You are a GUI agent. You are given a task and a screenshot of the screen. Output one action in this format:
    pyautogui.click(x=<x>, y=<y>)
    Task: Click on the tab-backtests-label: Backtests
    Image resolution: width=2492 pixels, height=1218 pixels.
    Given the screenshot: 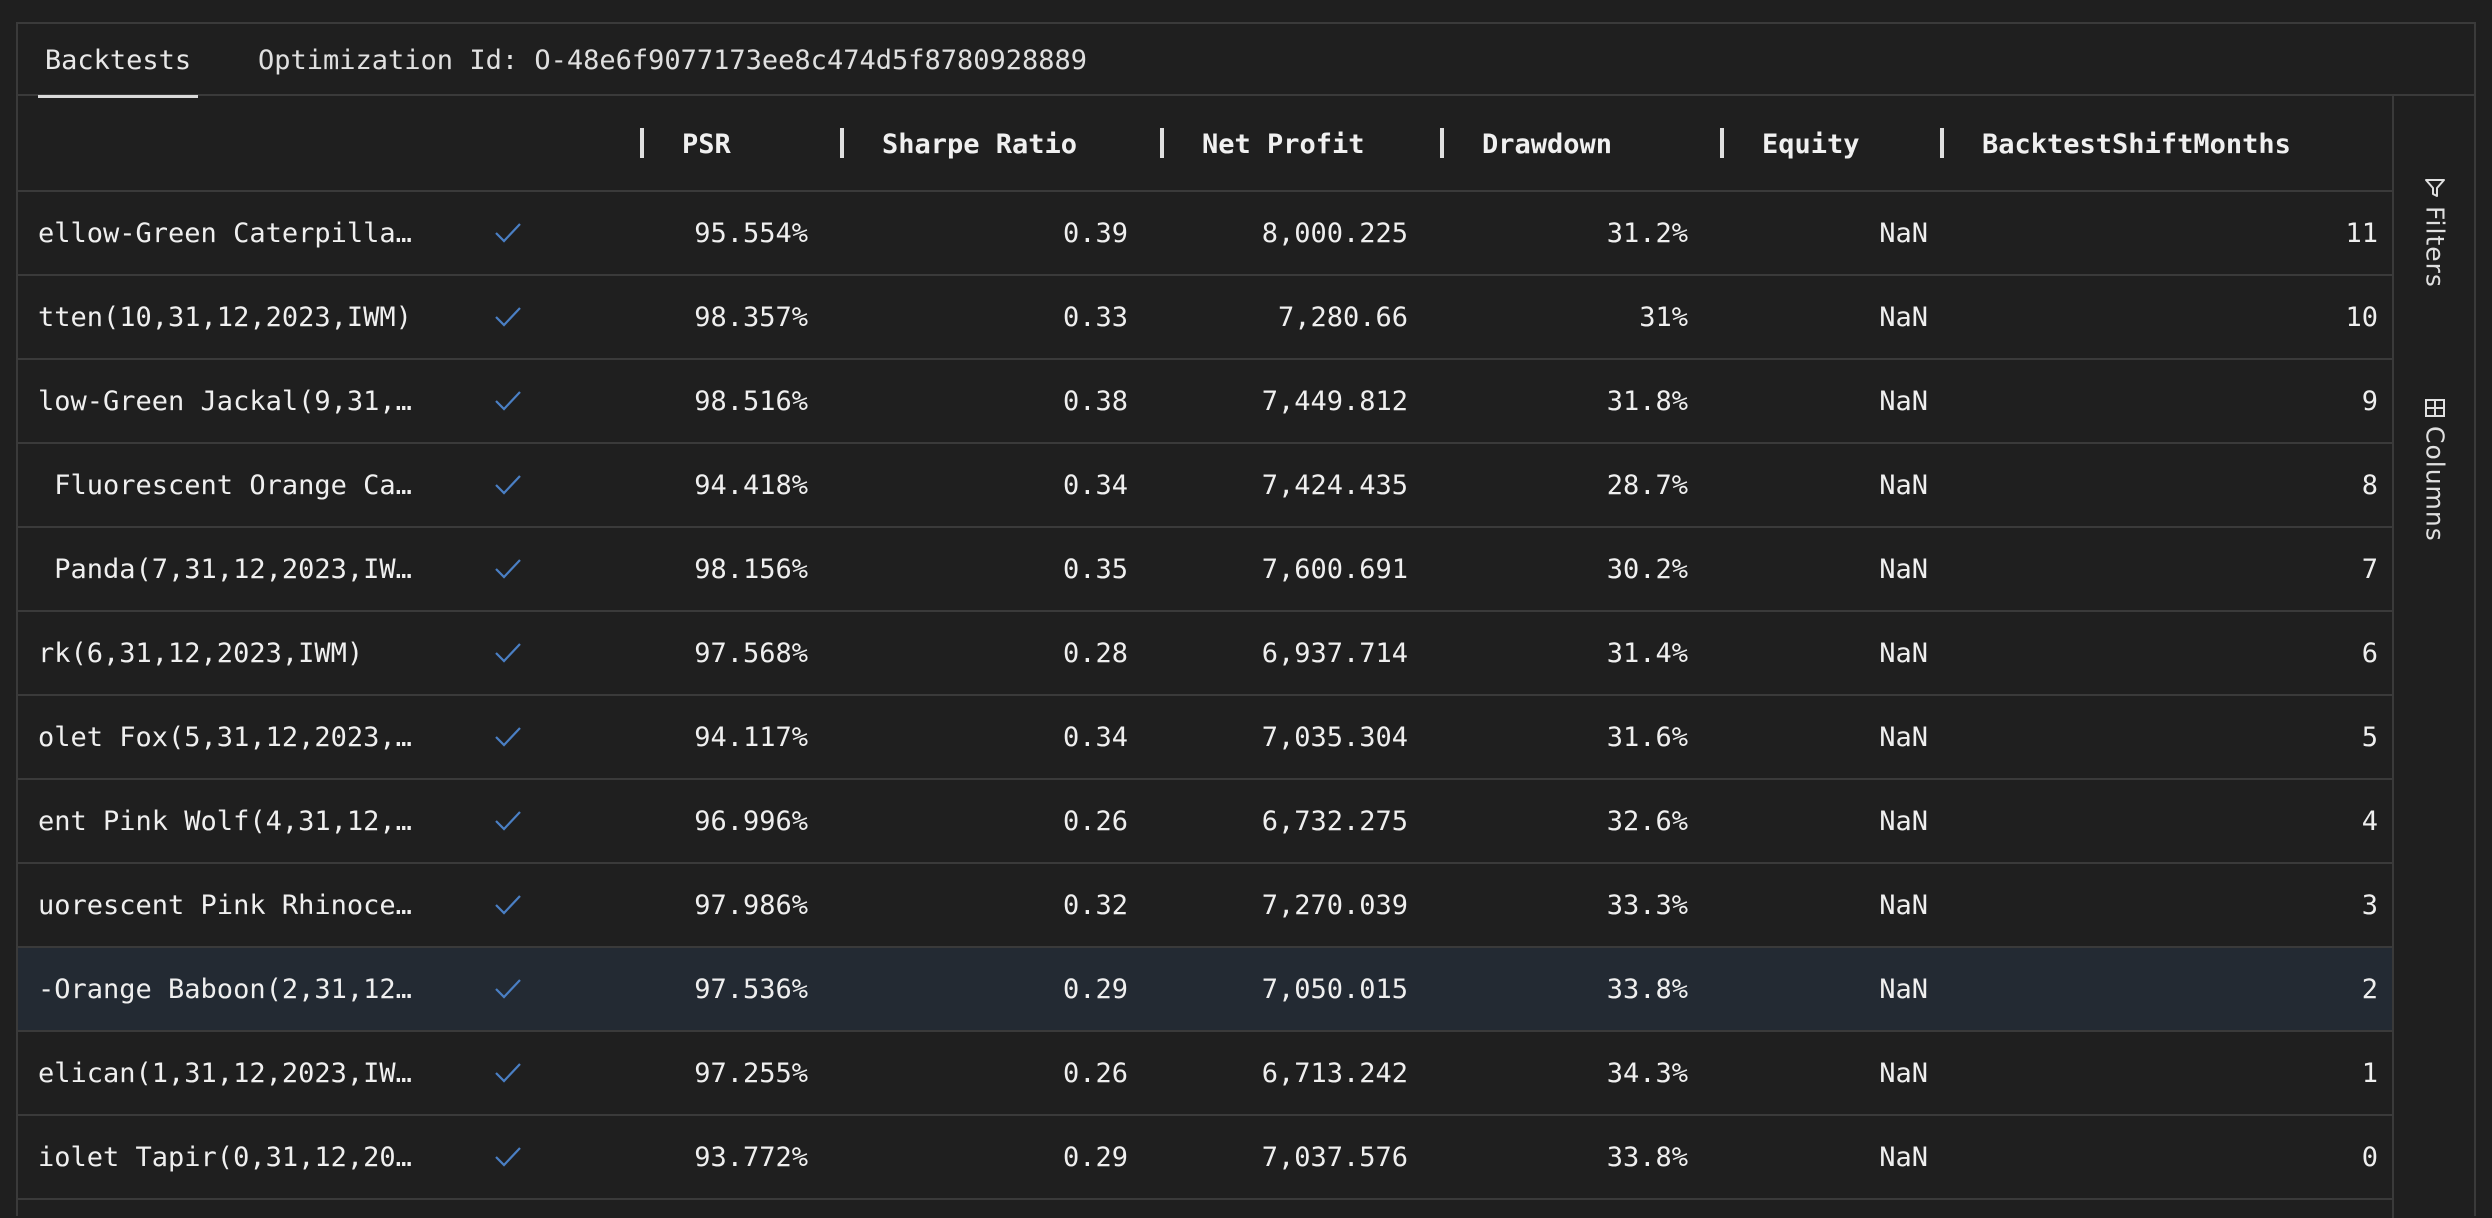 What is the action you would take?
    pyautogui.click(x=118, y=60)
    